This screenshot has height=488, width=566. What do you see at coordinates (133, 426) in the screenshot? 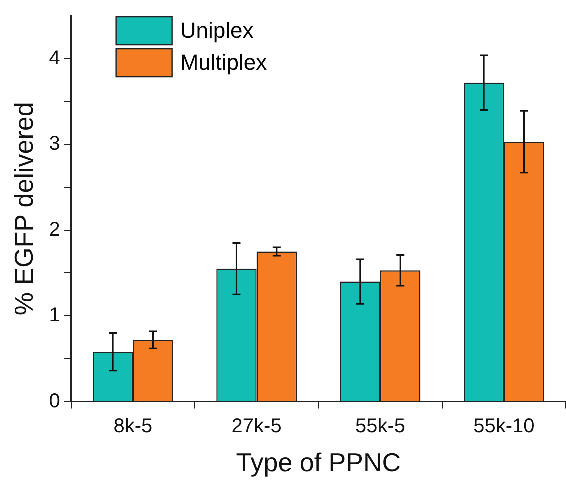
I see `x-tick-label: 8k-5` at bounding box center [133, 426].